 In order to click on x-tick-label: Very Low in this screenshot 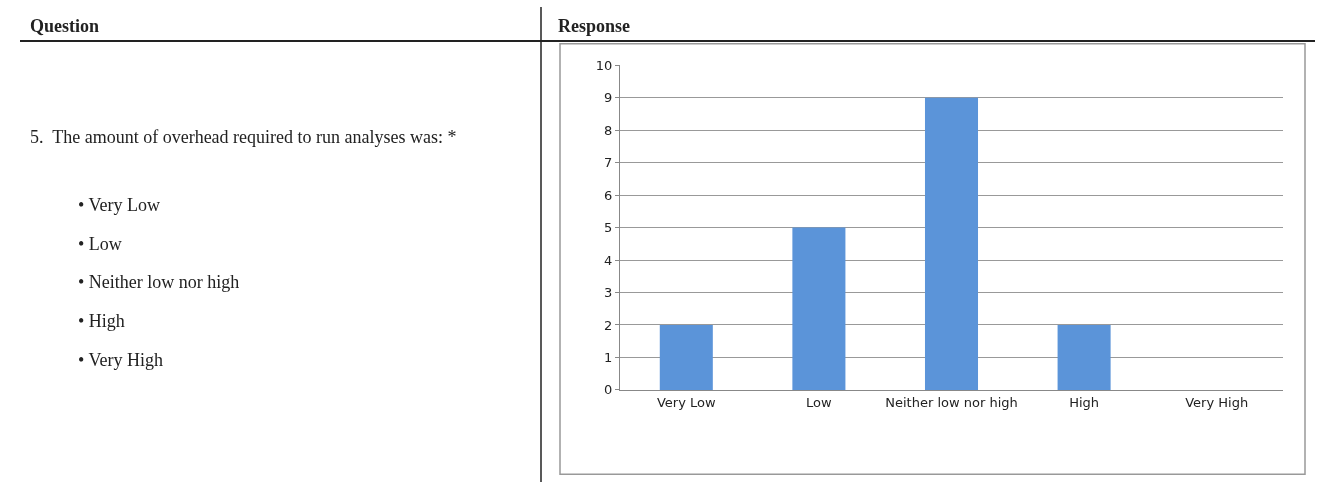, I will do `click(686, 402)`.